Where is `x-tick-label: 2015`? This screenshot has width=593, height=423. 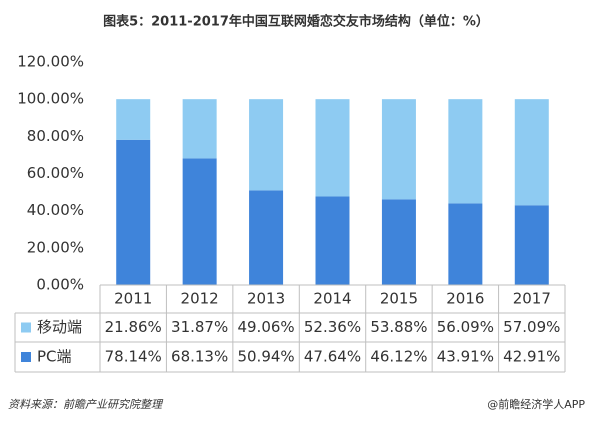 x-tick-label: 2015 is located at coordinates (399, 299).